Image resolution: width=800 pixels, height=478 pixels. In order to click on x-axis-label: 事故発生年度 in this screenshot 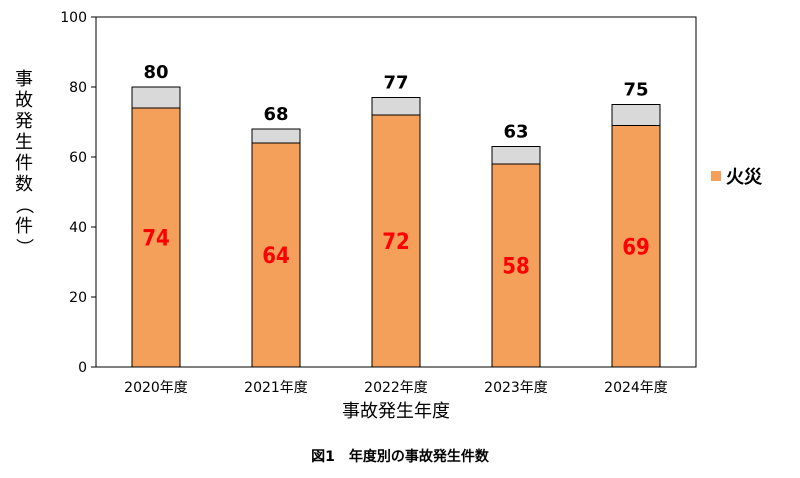, I will do `click(396, 411)`.